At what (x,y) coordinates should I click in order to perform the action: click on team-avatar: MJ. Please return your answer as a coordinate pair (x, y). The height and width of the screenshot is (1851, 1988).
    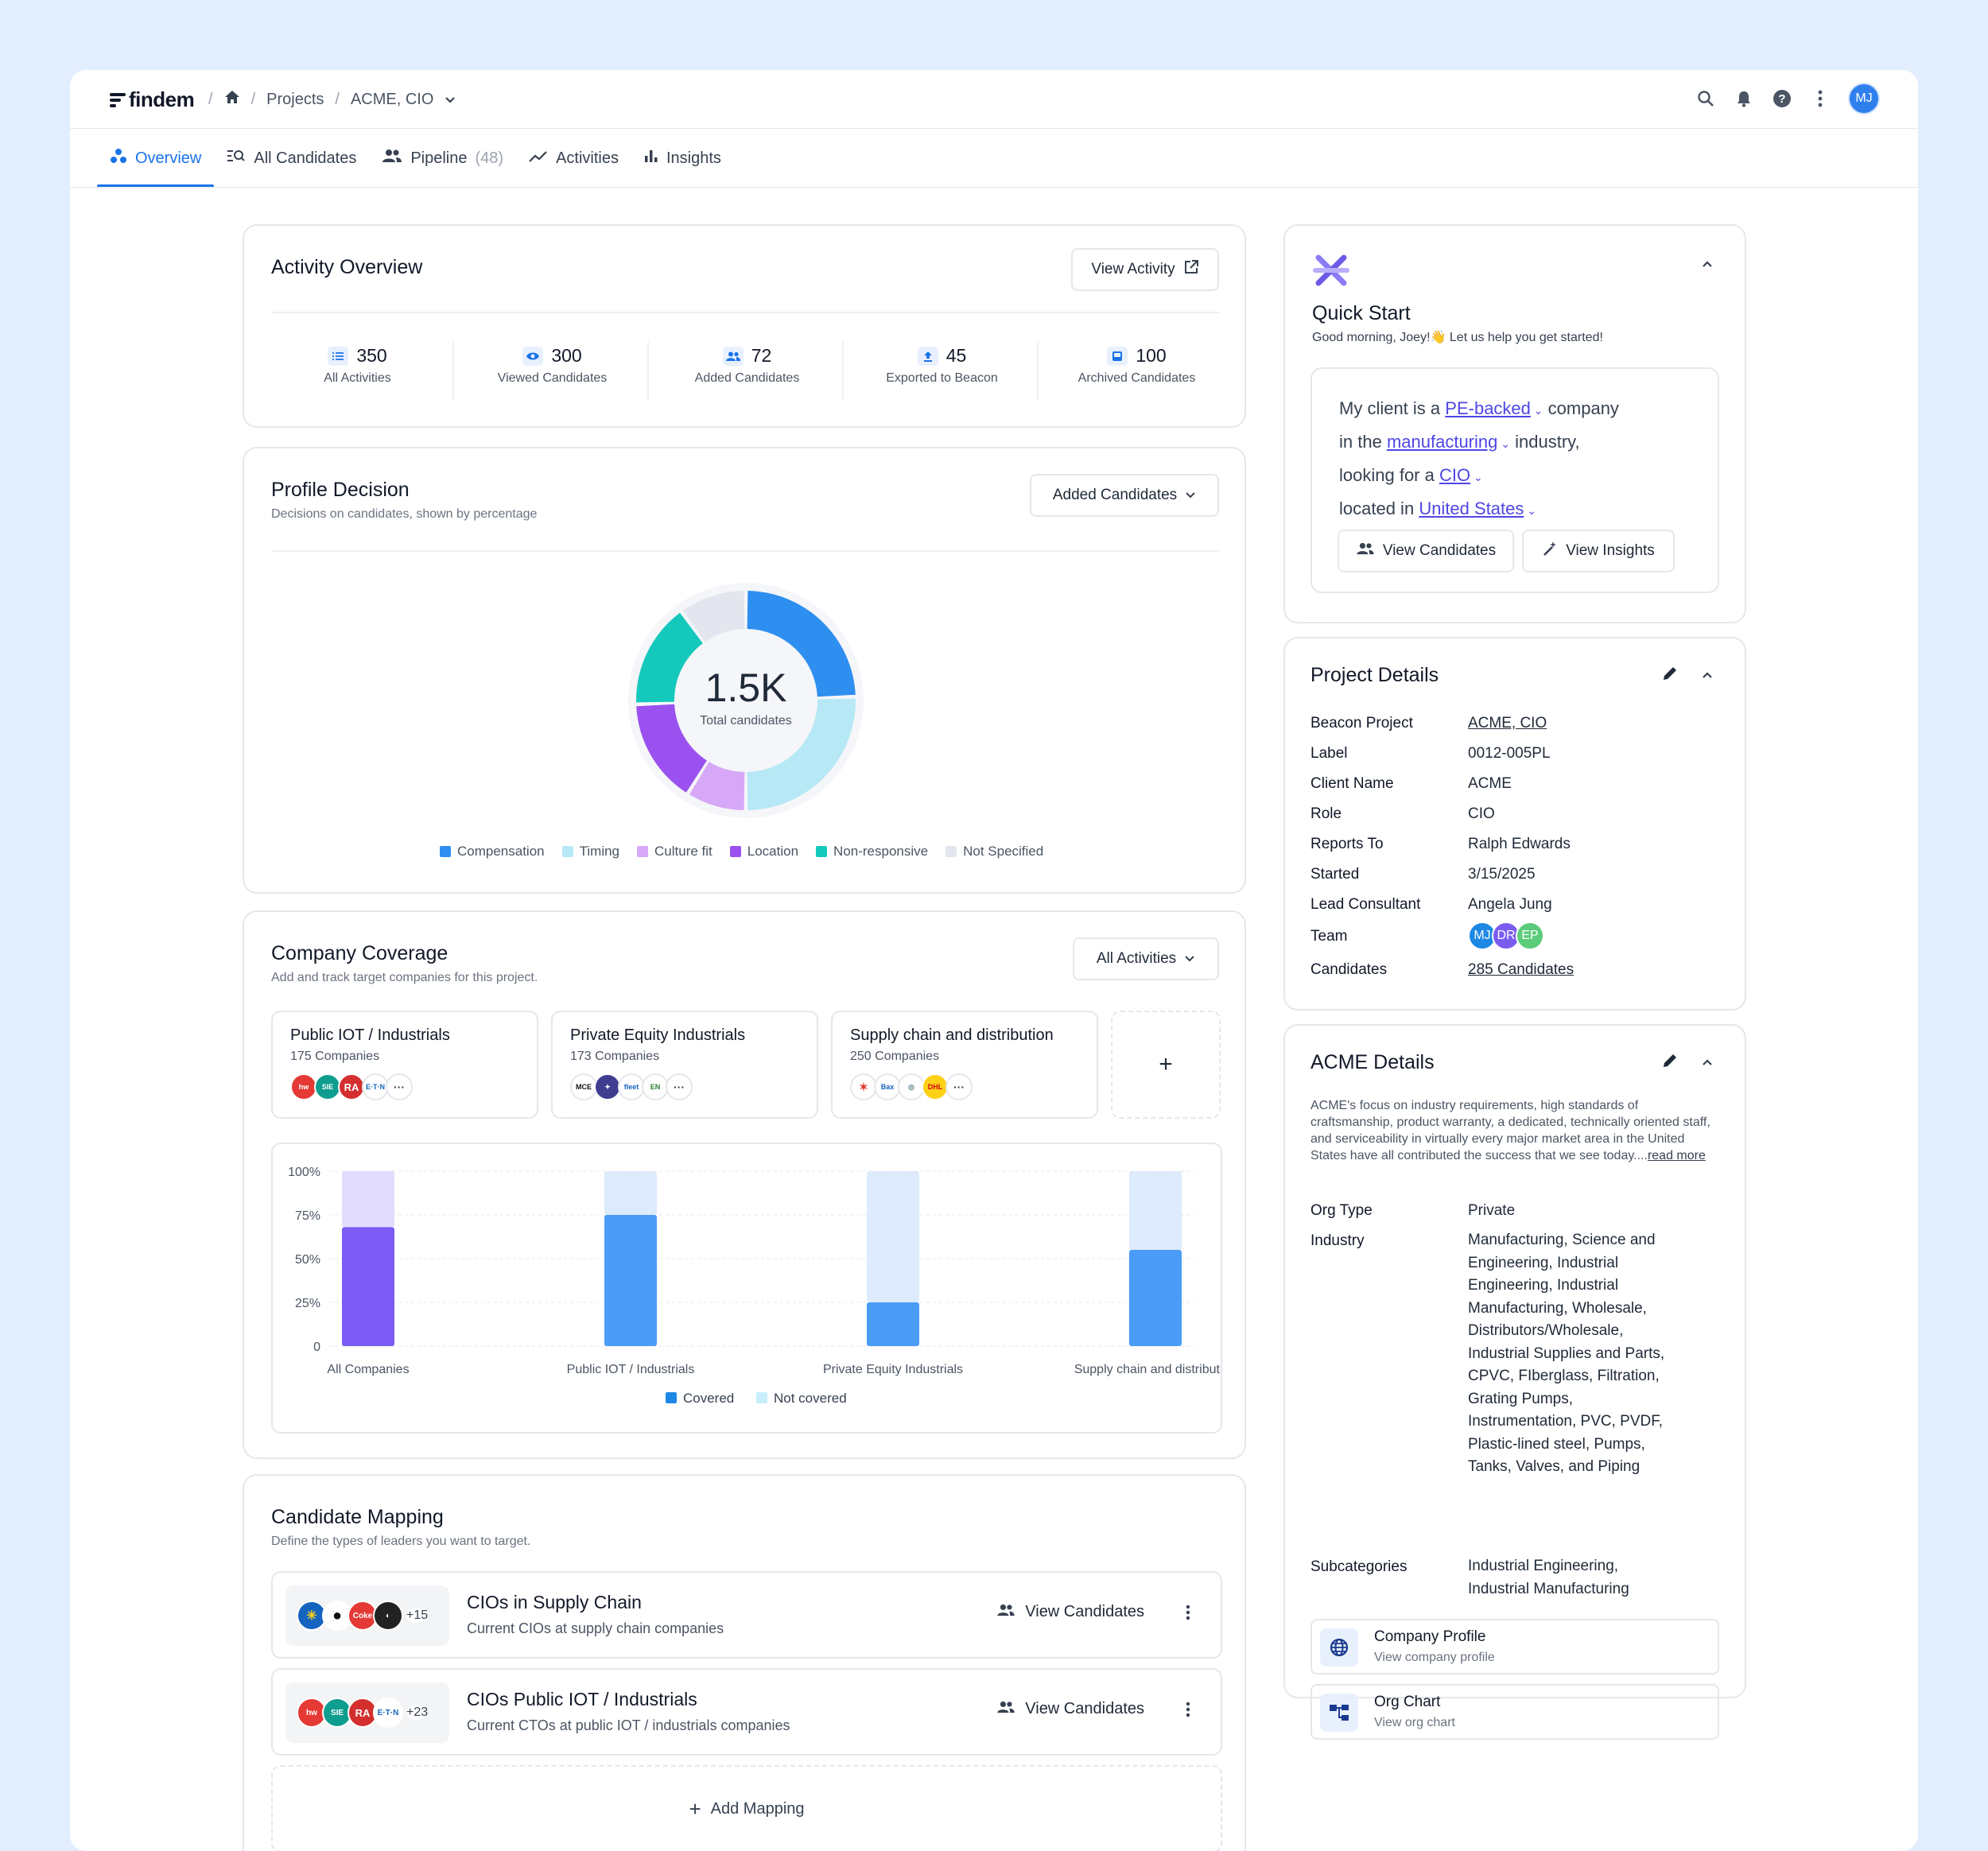
    Looking at the image, I should click on (1482, 936).